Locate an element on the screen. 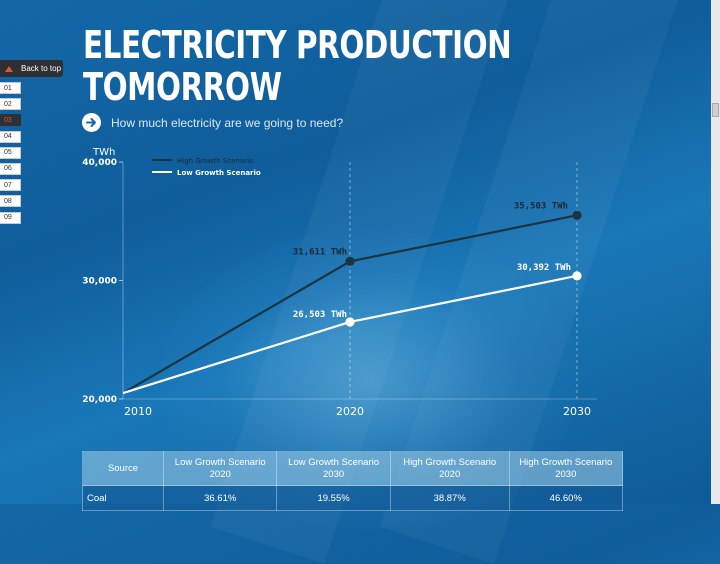  table-header-cell: Low Growth Scenario 2030 is located at coordinates (333, 468).